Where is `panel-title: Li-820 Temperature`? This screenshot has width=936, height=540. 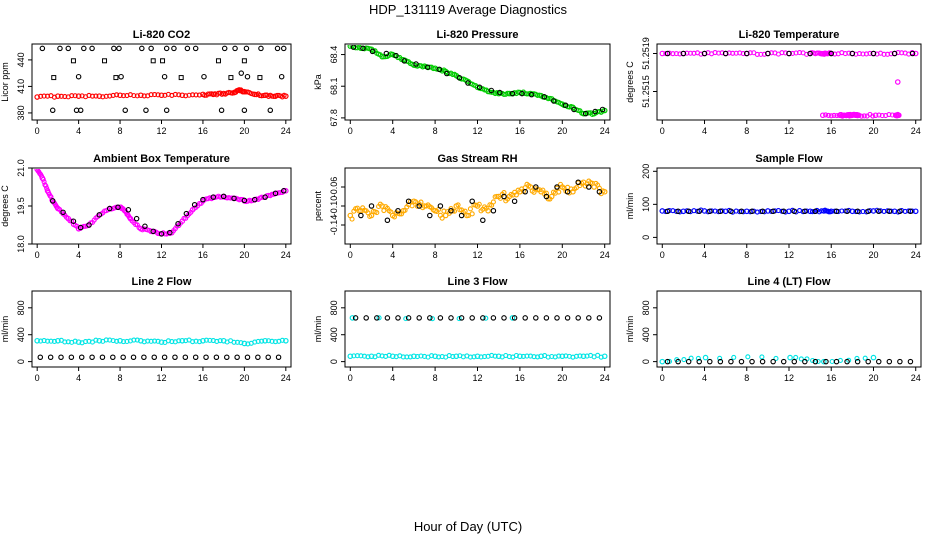
panel-title: Li-820 Temperature is located at coordinates (789, 35).